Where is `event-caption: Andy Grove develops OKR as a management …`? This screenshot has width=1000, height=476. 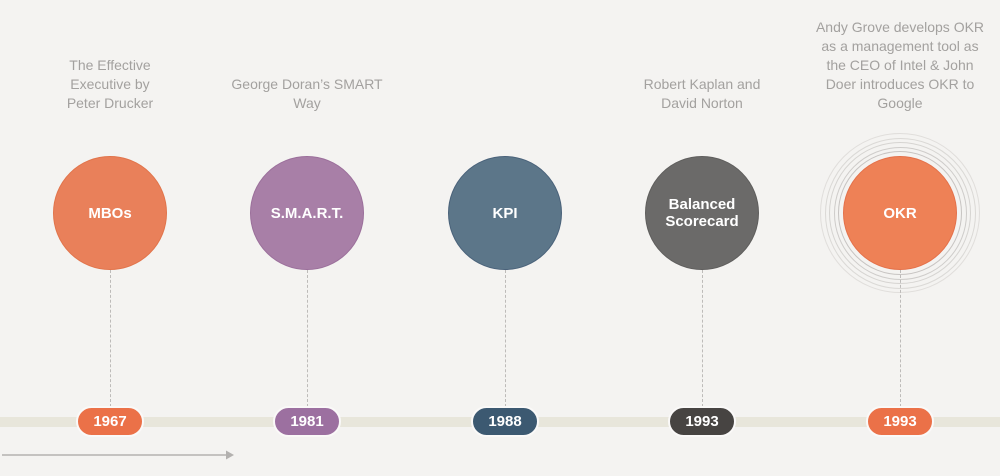
event-caption: Andy Grove develops OKR as a management … is located at coordinates (900, 65).